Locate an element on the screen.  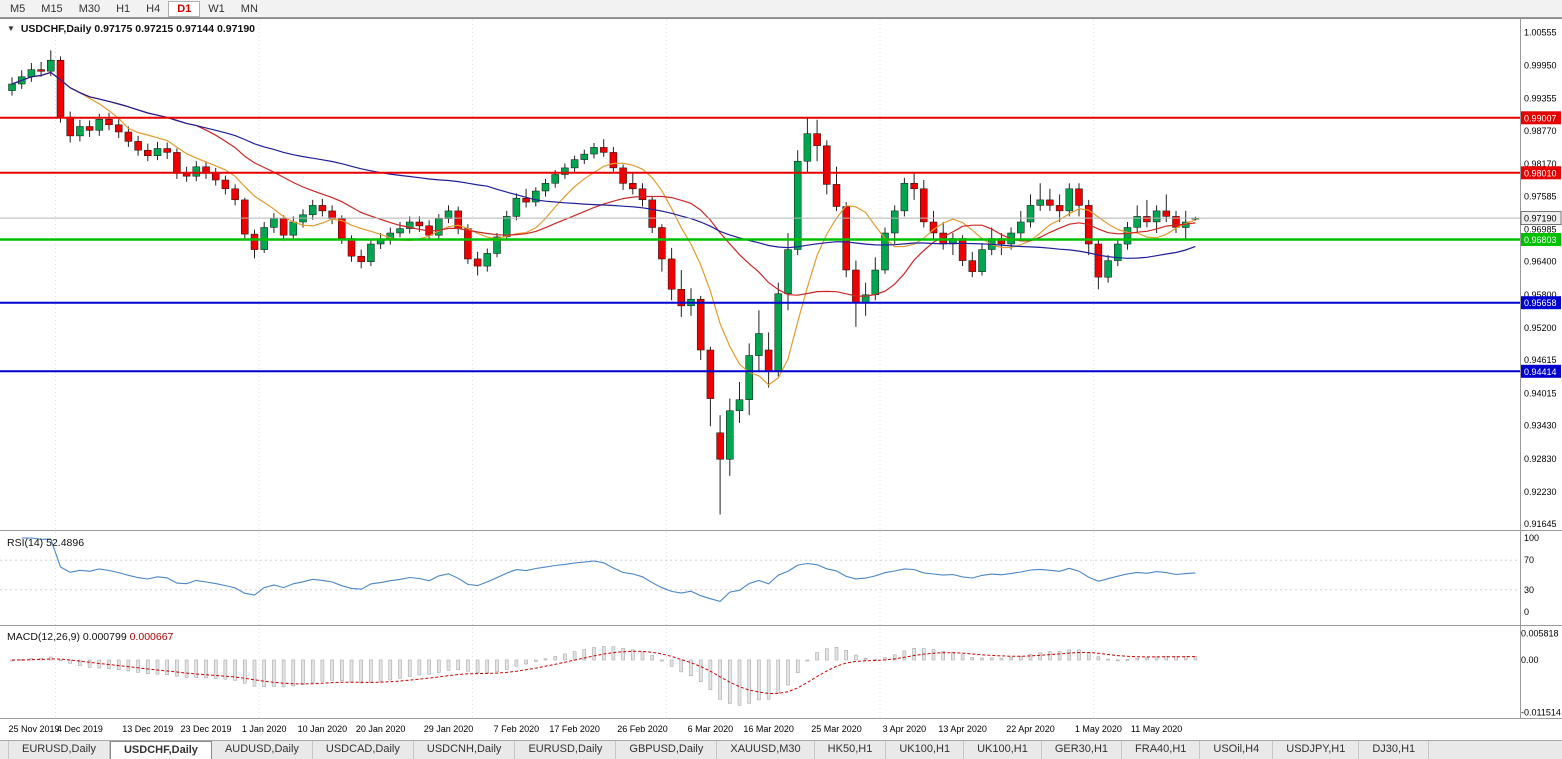
chart-tab-FRA40-H1: FRA40,H1 is located at coordinates (1161, 750).